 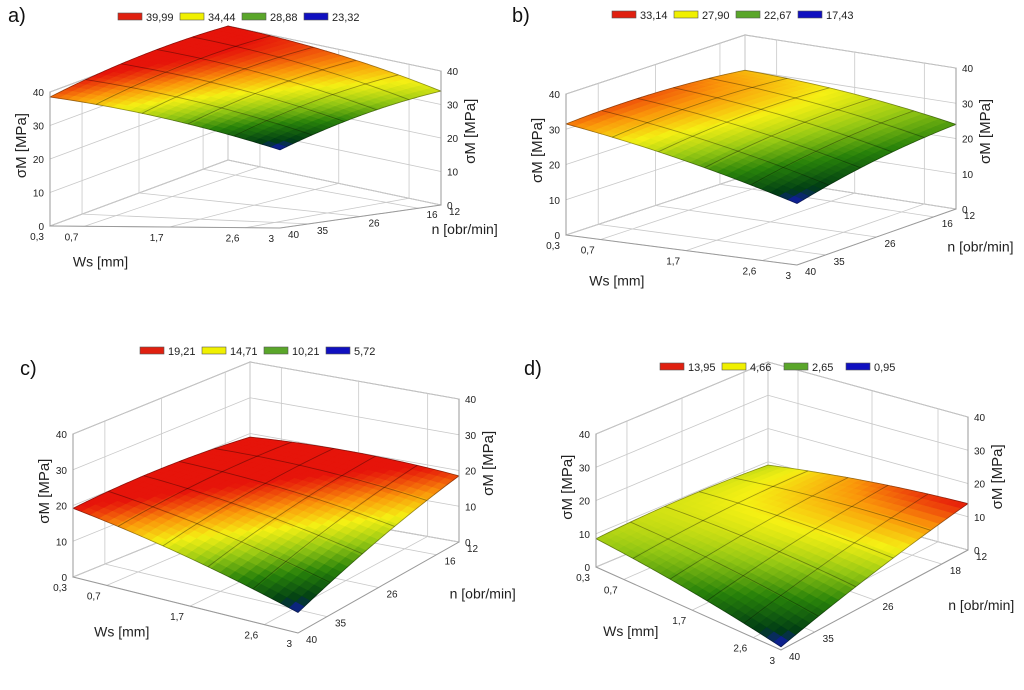 What do you see at coordinates (471, 436) in the screenshot?
I see `z-tick-right-3: 30` at bounding box center [471, 436].